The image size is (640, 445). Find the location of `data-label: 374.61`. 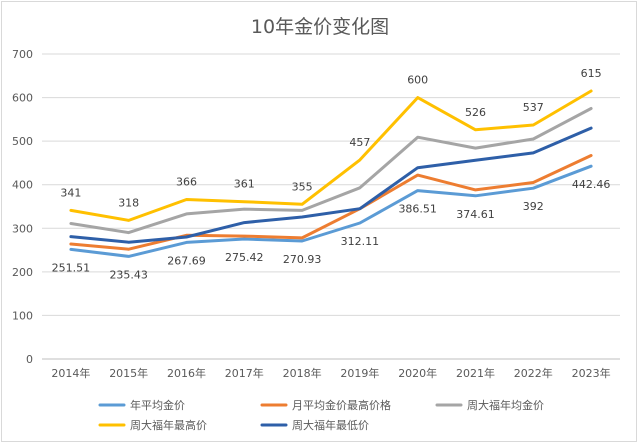

data-label: 374.61 is located at coordinates (475, 214).